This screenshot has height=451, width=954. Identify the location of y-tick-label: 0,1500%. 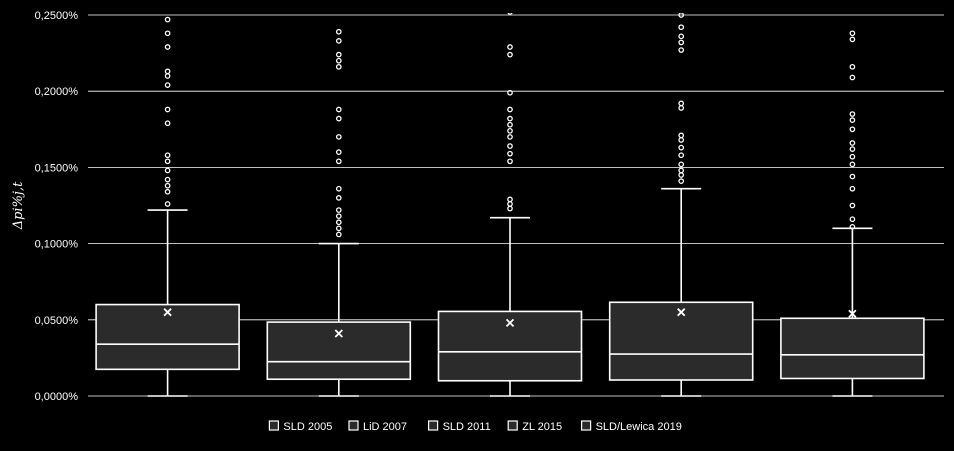
(57, 168).